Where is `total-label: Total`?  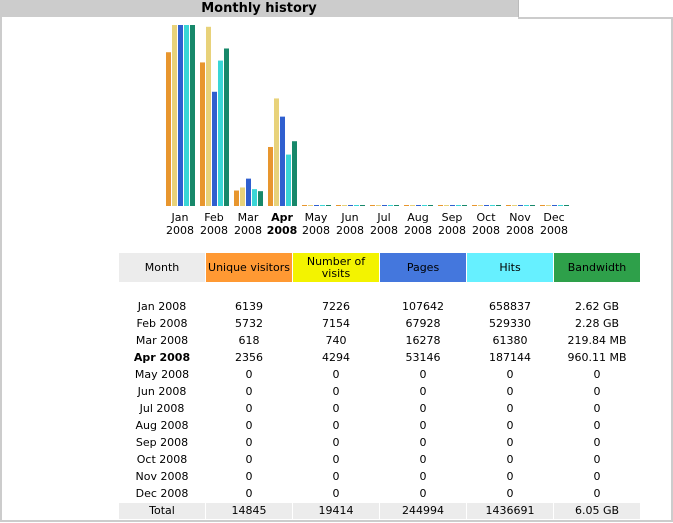
total-label: Total is located at coordinates (162, 511).